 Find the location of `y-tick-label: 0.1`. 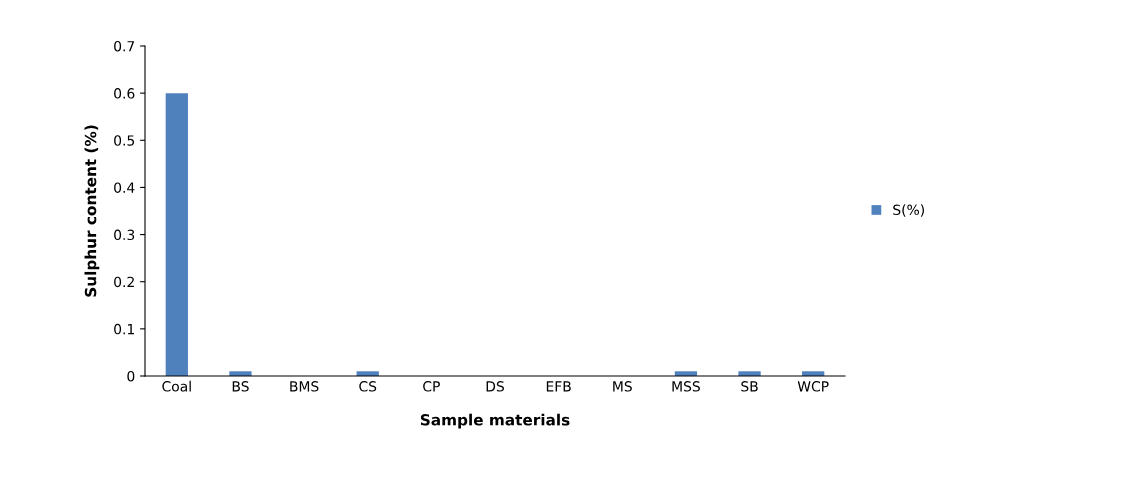

y-tick-label: 0.1 is located at coordinates (124, 329).